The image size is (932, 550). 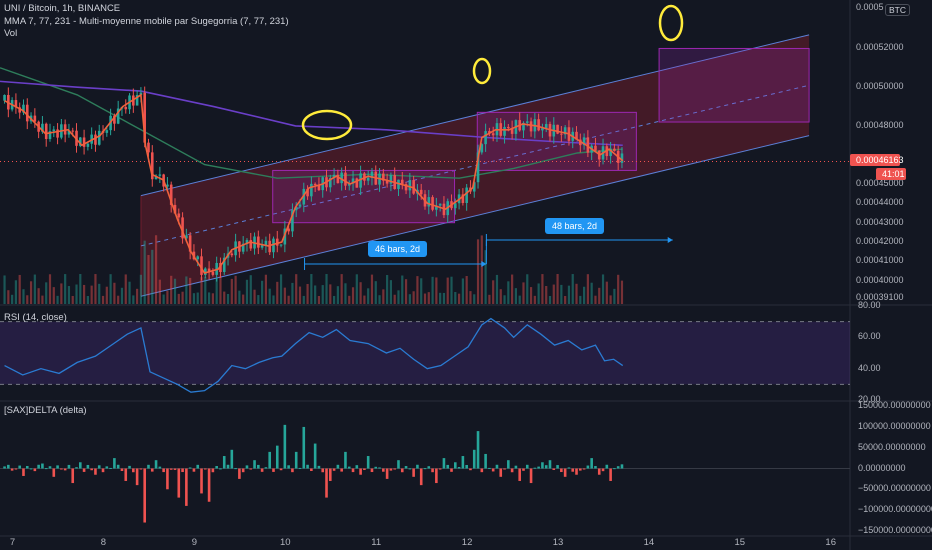 What do you see at coordinates (671, 23) in the screenshot?
I see `highlight-circle` at bounding box center [671, 23].